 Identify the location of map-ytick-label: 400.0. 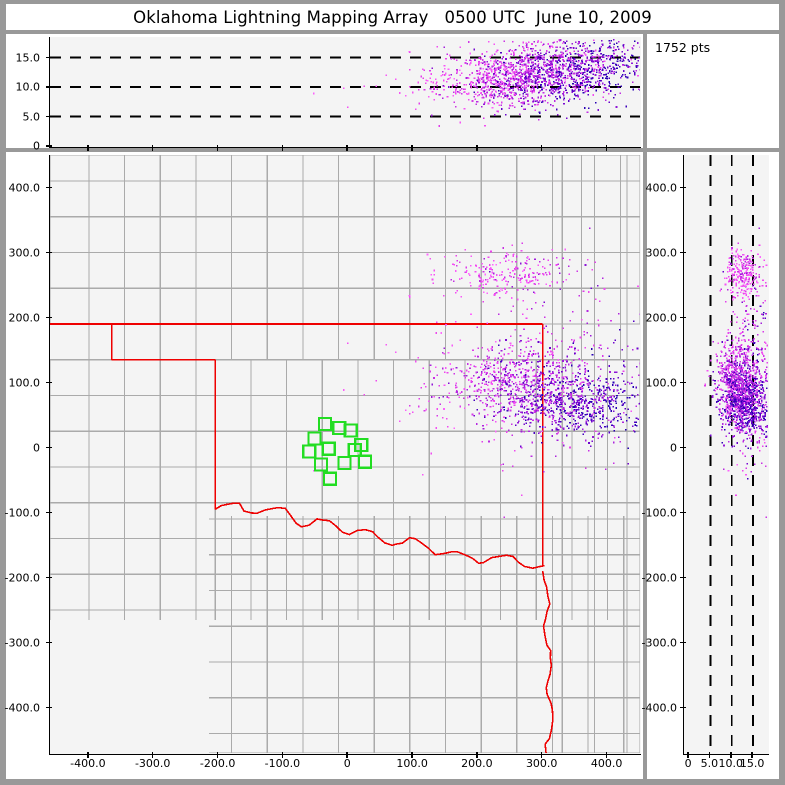
(24, 187).